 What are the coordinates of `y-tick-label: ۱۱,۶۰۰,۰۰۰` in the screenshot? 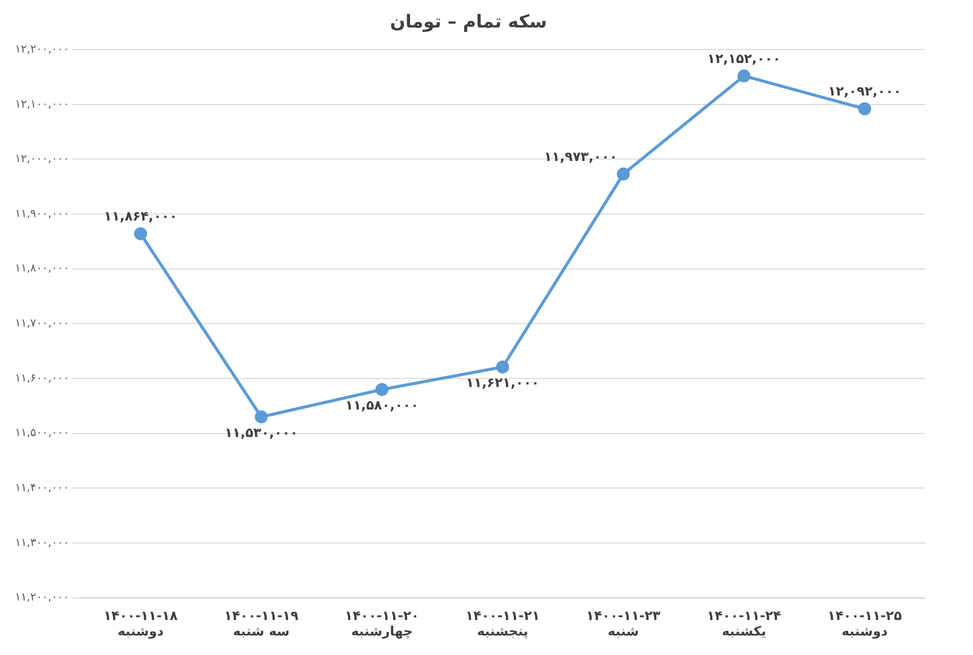 It's located at (42, 377).